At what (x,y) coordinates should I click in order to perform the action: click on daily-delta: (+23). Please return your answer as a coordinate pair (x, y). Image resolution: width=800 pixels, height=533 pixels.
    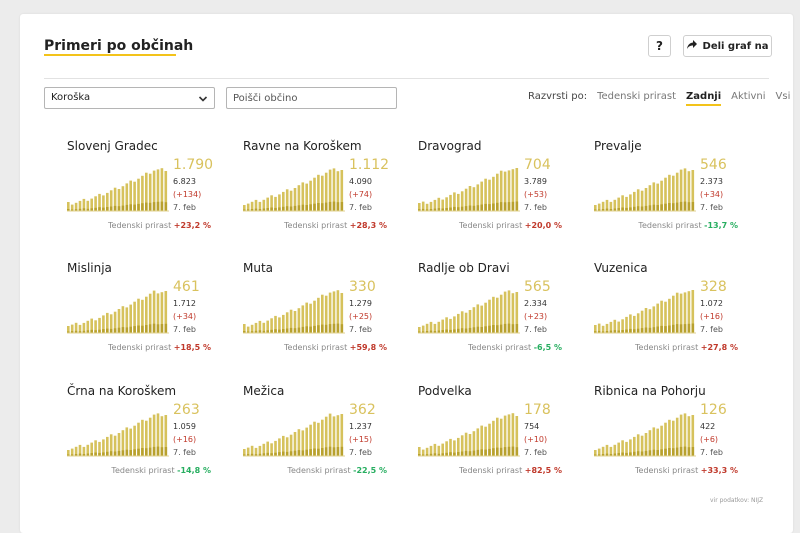
    Looking at the image, I should click on (536, 316).